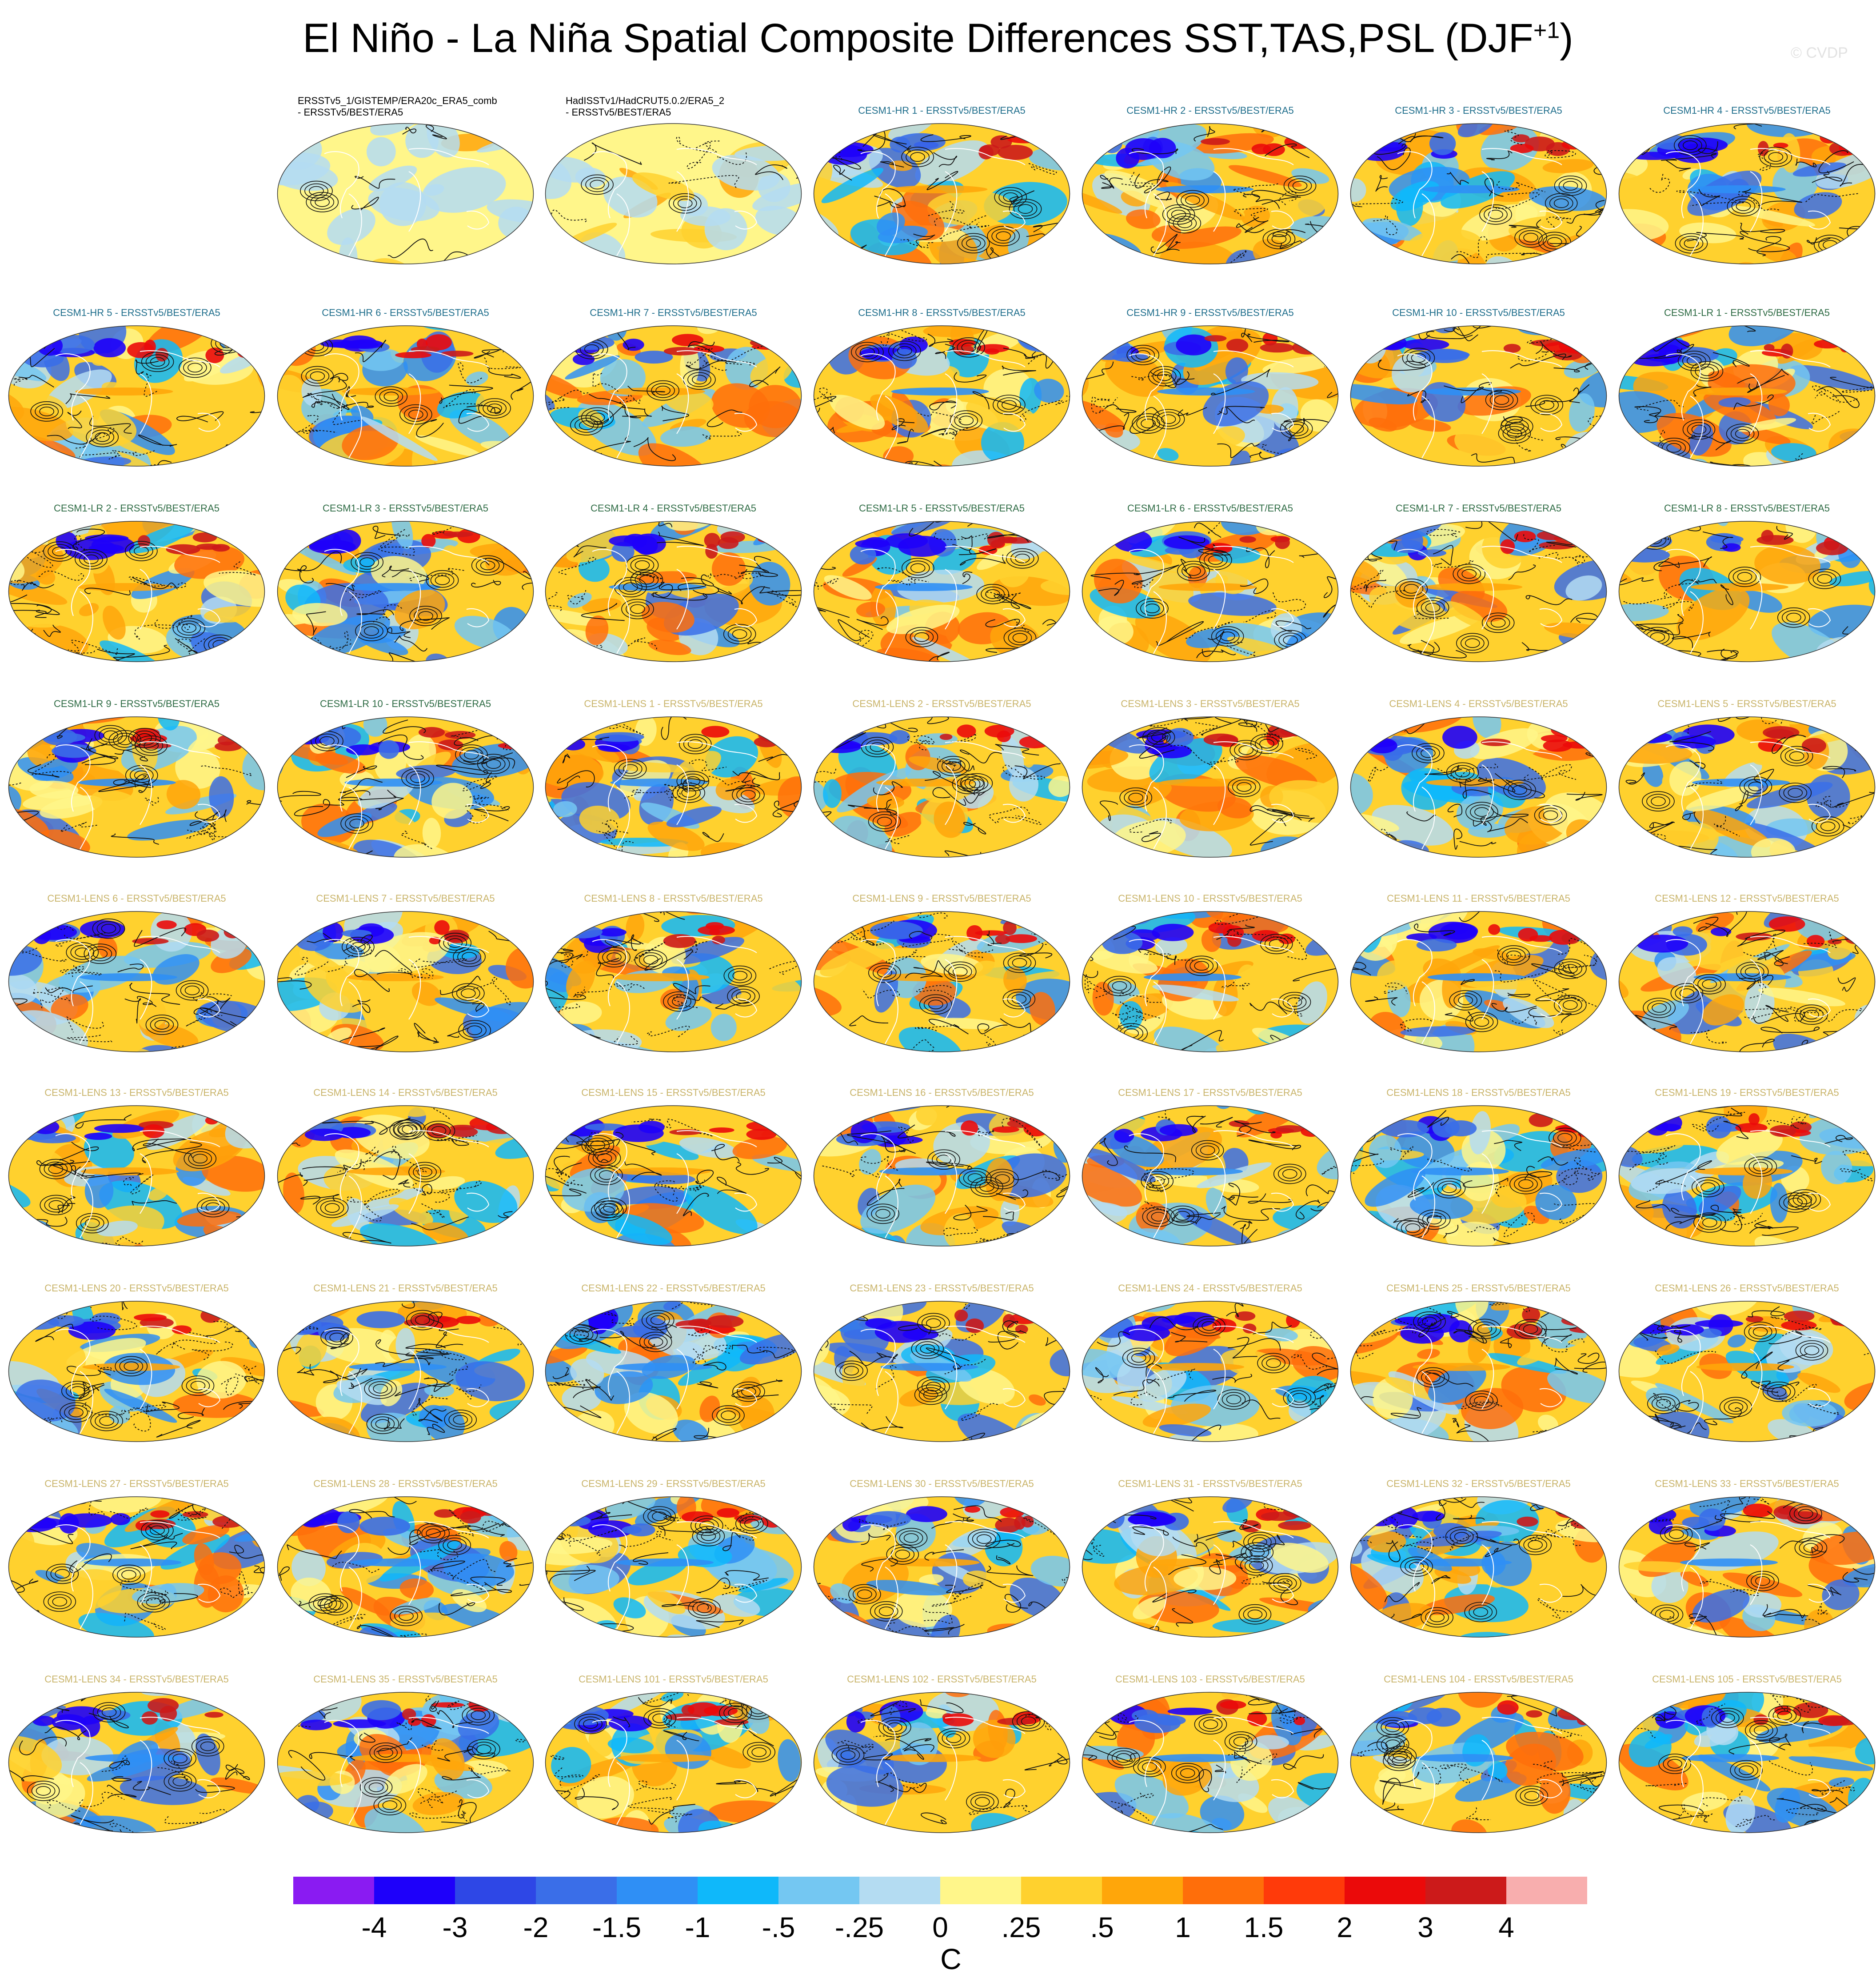 The width and height of the screenshot is (1876, 1982). I want to click on model-panel: CESM1-HR 8 - ERSSTv5/BEST/ERA5, so click(942, 388).